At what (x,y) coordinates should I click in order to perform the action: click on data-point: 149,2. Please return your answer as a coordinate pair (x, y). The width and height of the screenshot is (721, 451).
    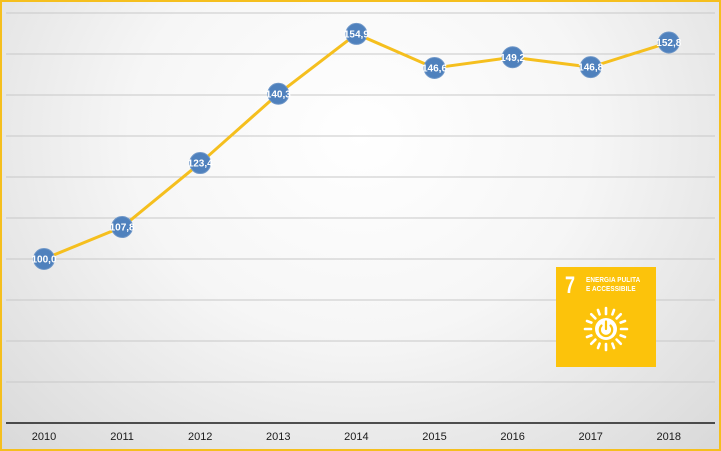
    Looking at the image, I should click on (513, 57).